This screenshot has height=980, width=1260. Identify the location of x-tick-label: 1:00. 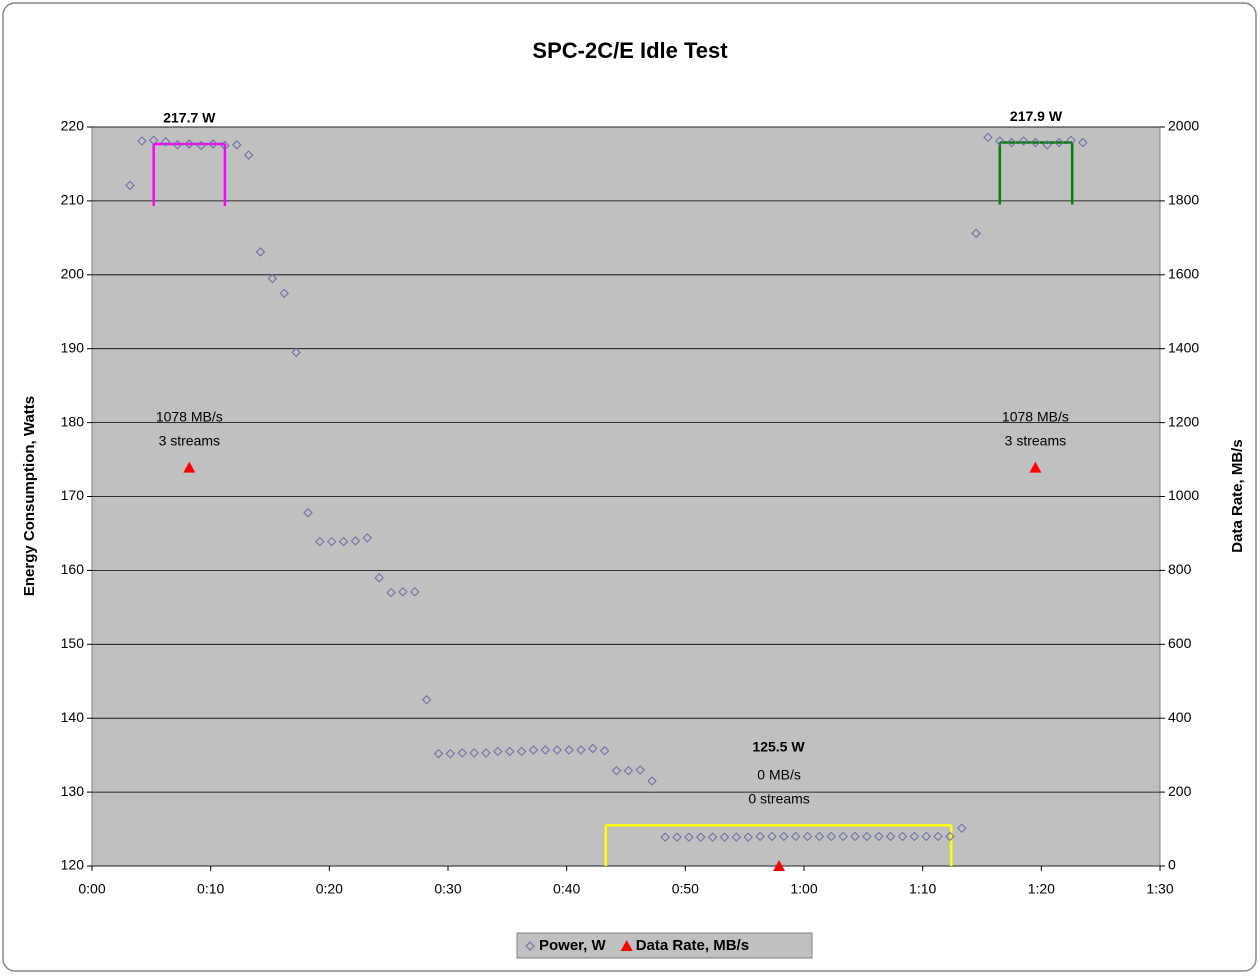
(803, 889).